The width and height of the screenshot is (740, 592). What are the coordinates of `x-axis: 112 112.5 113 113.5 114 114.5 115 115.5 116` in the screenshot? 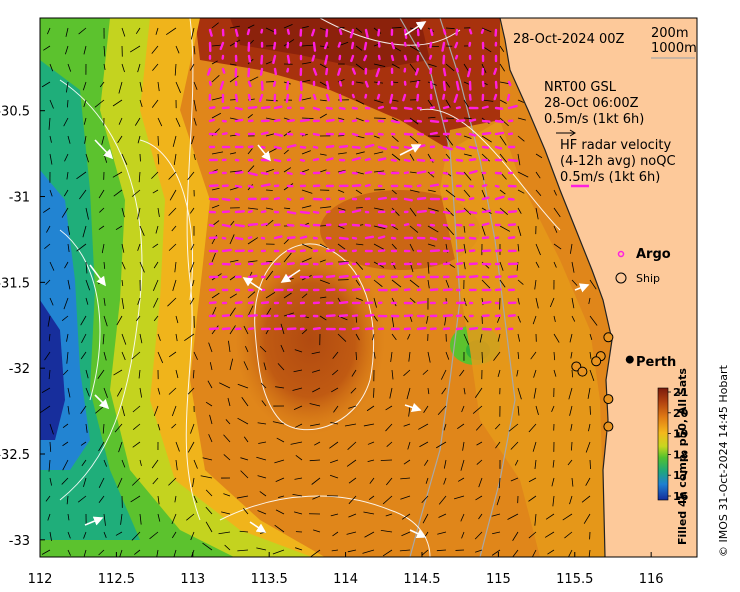 It's located at (346, 569).